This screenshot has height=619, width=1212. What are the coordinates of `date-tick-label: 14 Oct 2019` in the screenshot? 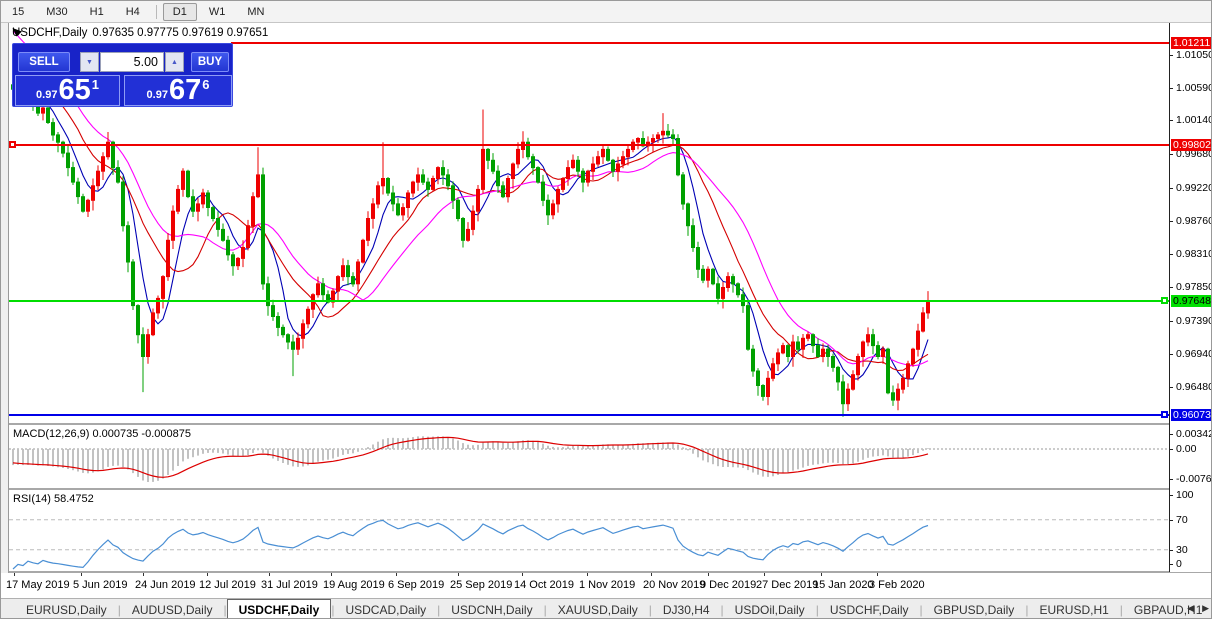 It's located at (544, 585).